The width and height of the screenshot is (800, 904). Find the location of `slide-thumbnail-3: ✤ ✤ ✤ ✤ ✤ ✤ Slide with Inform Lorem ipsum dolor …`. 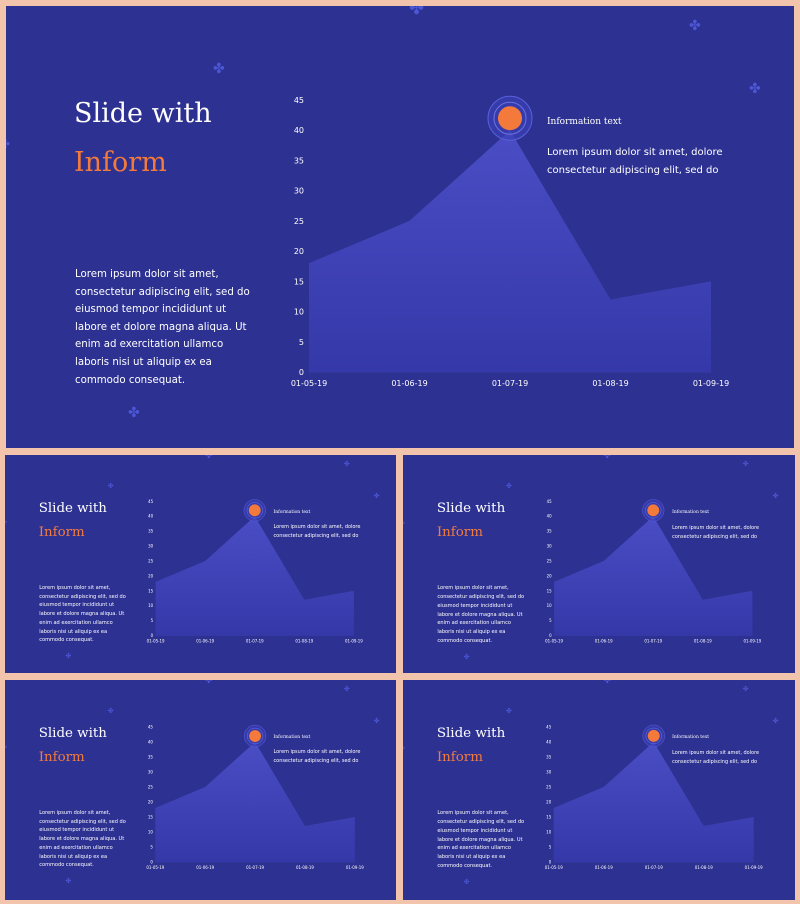

slide-thumbnail-3: ✤ ✤ ✤ ✤ ✤ ✤ Slide with Inform Lorem ipsum dolor … is located at coordinates (200, 790).